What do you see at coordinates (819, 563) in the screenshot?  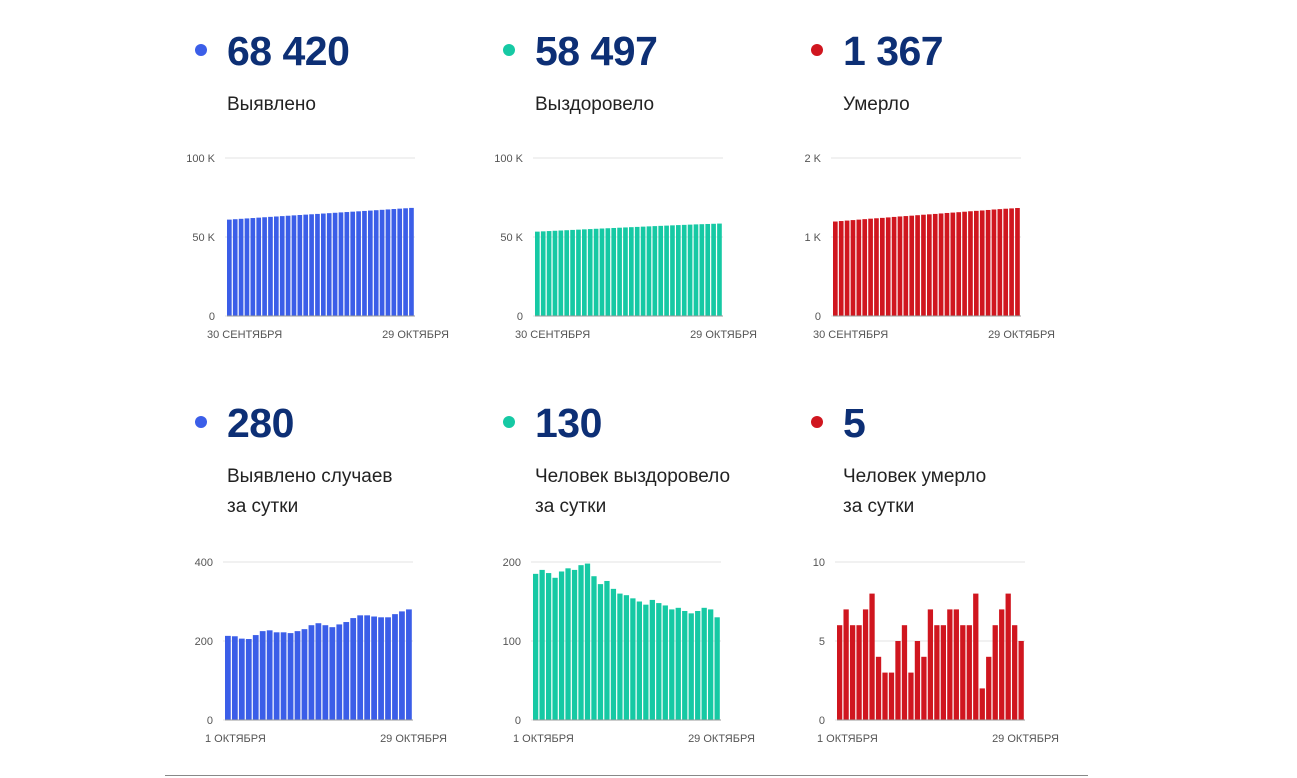 I see `y-tick-label: 10` at bounding box center [819, 563].